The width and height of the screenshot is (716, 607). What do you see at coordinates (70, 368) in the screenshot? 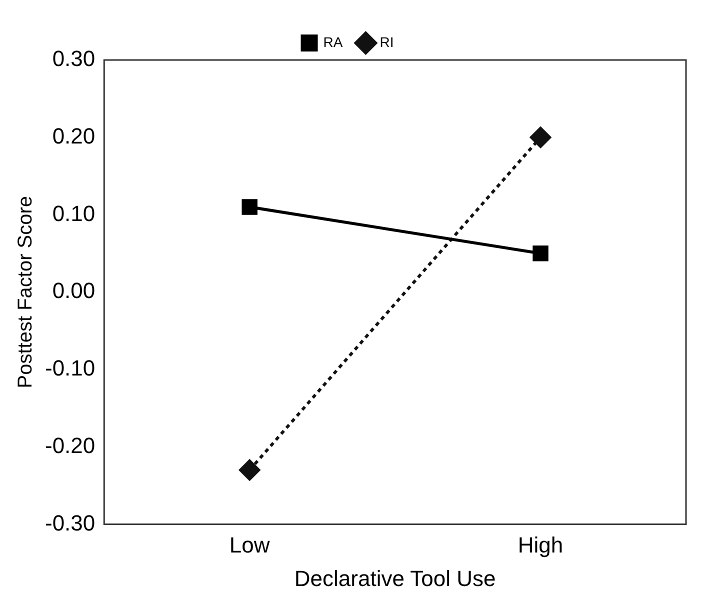
I see `y-tick-label: -0.10` at bounding box center [70, 368].